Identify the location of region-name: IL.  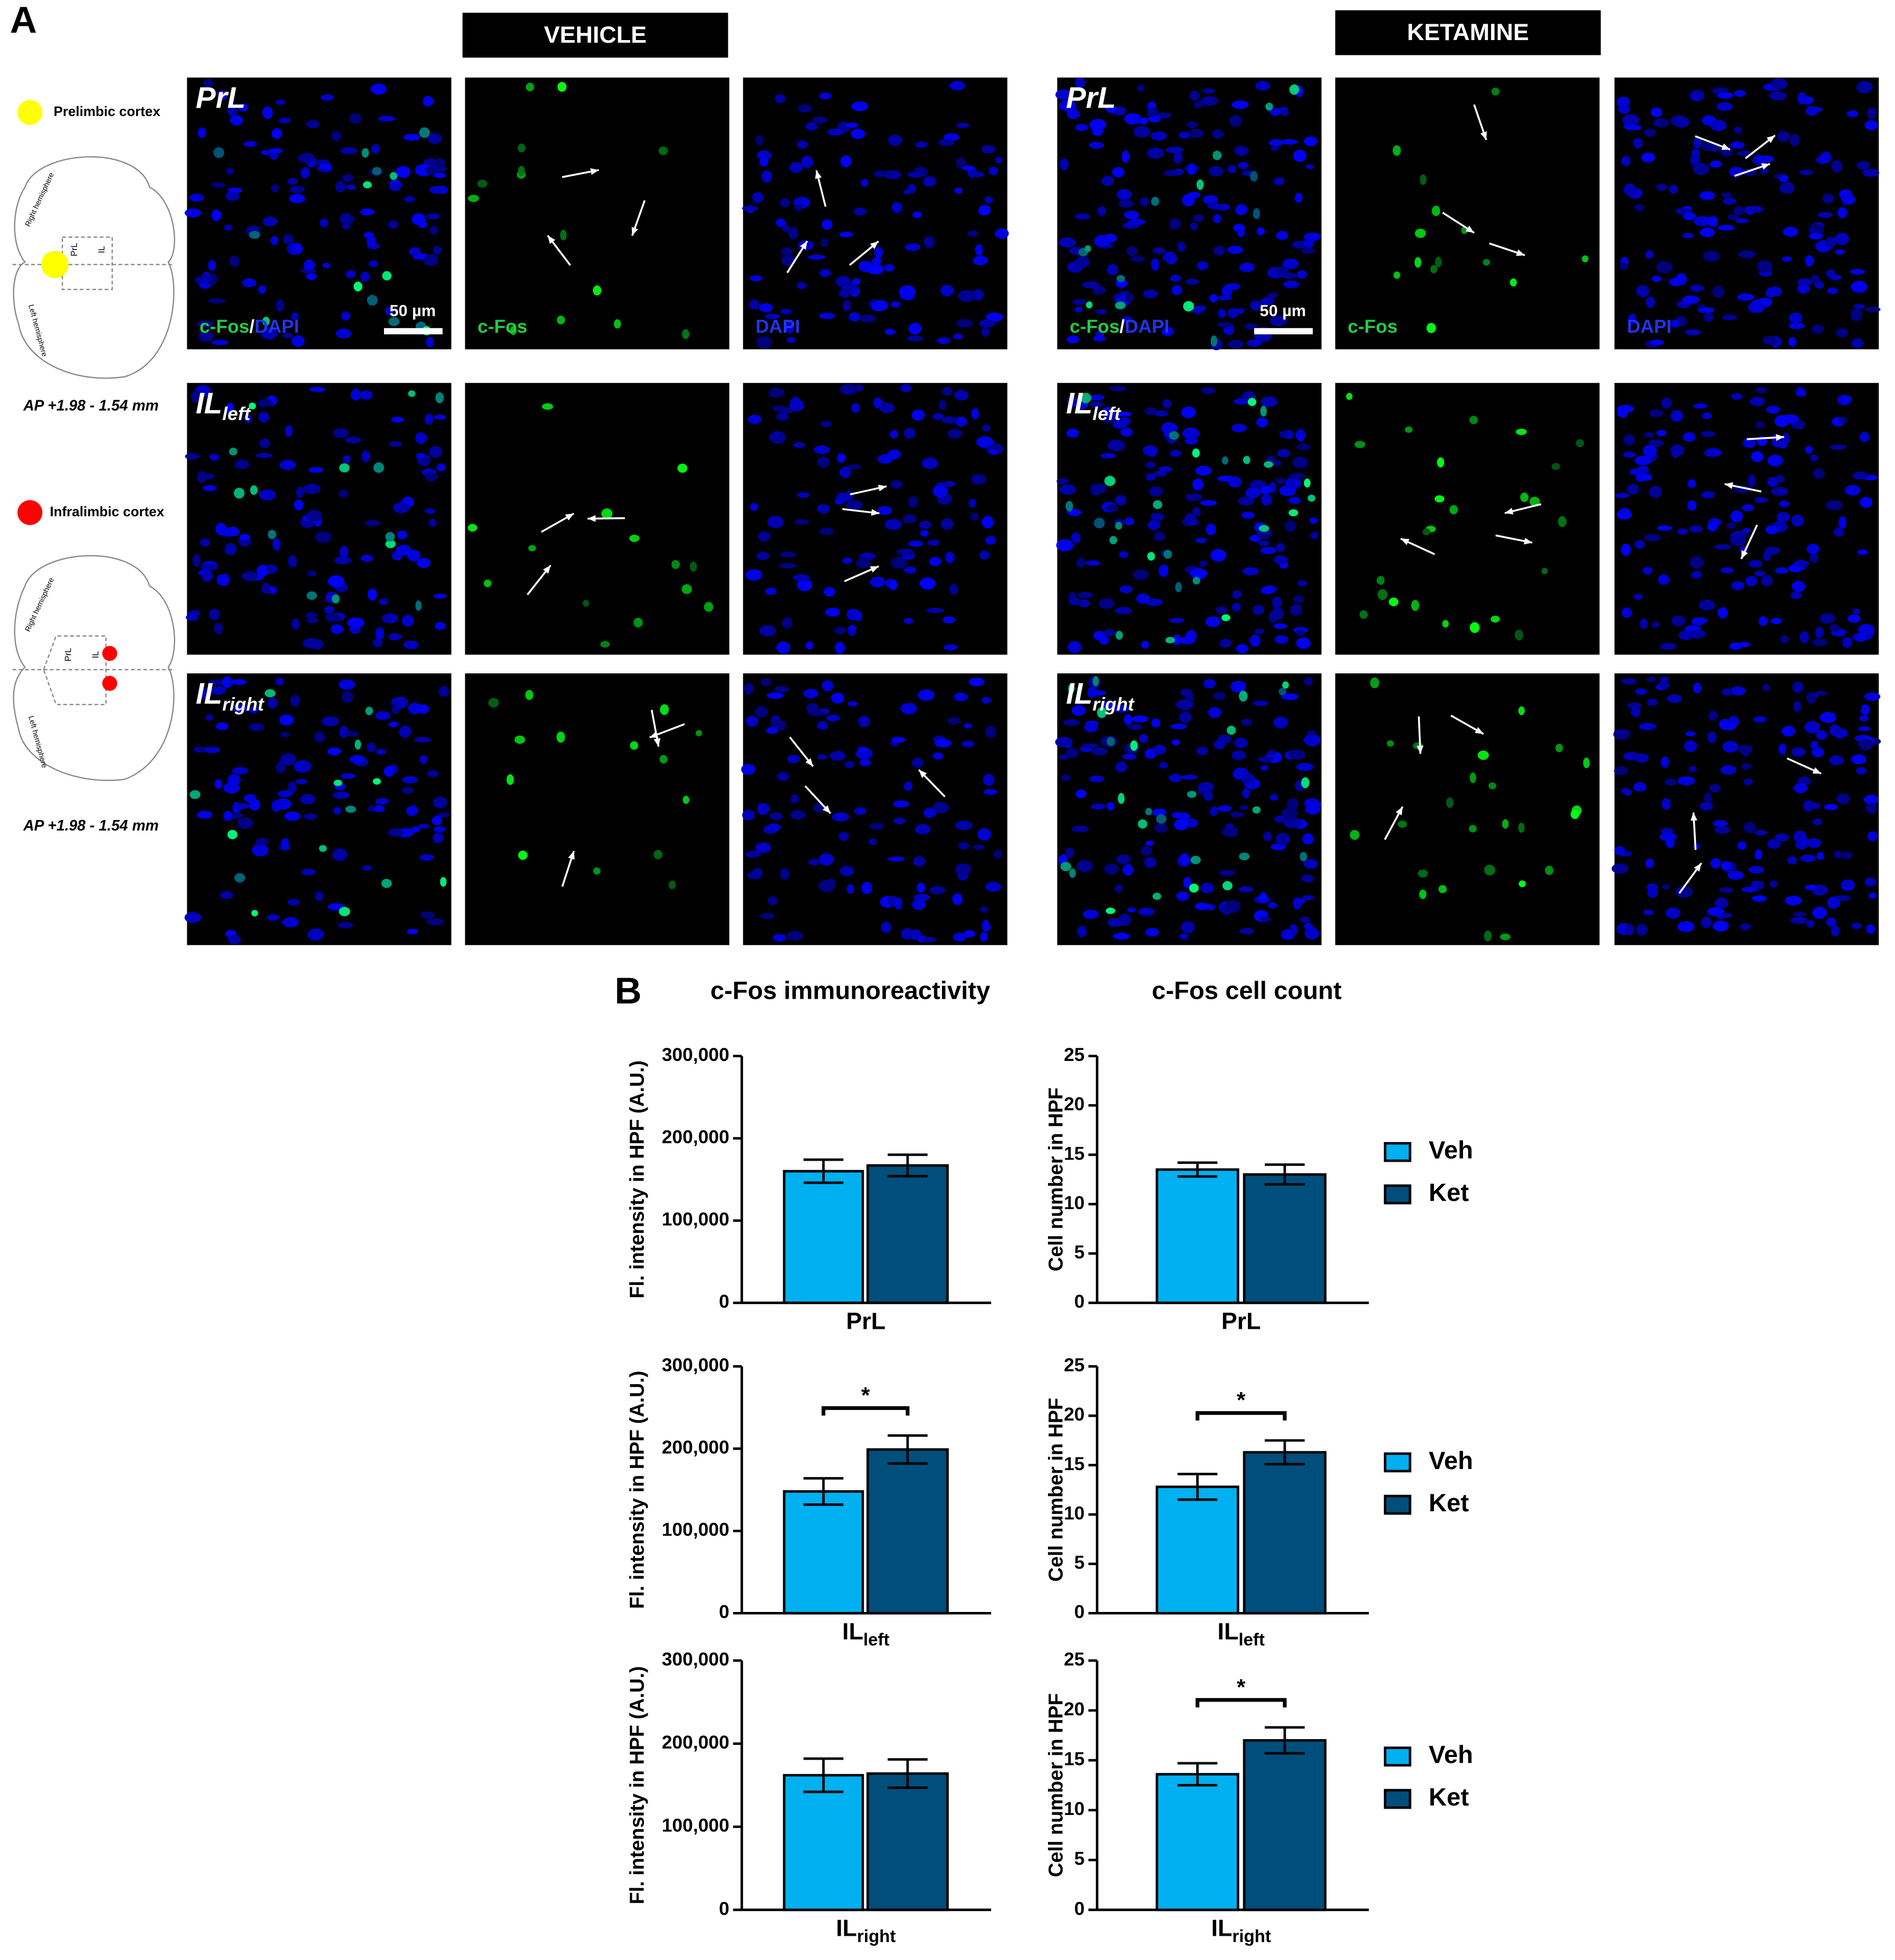
(209, 403).